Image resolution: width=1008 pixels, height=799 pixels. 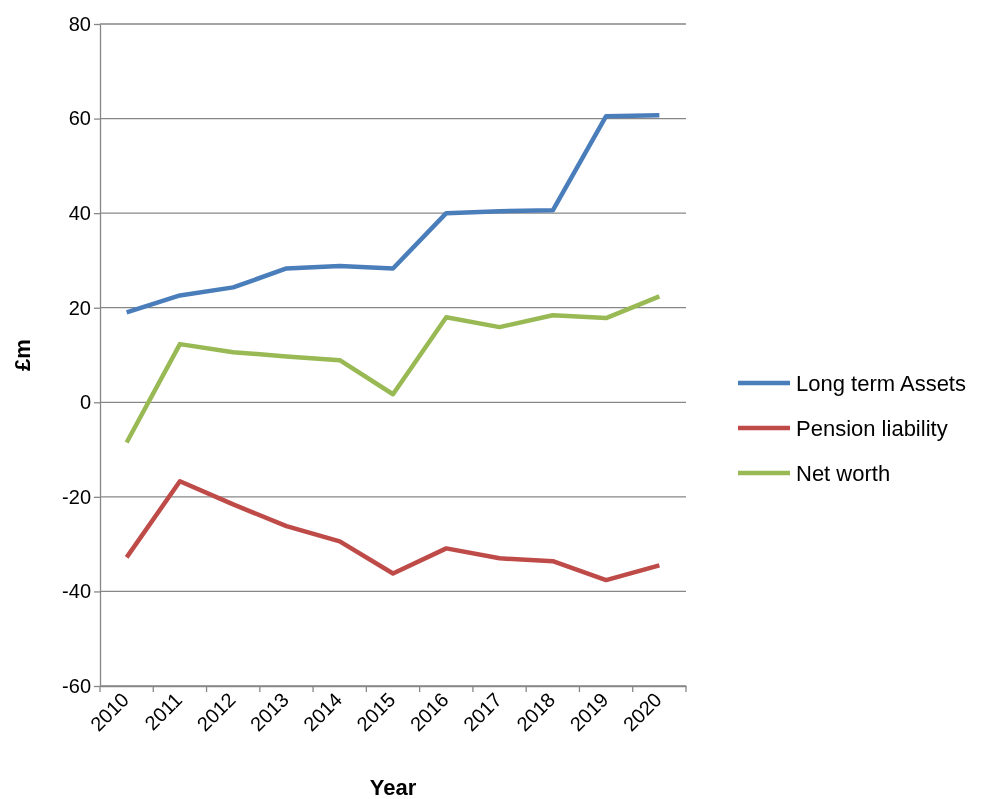 I want to click on y-tick-label: 40, so click(x=79, y=213).